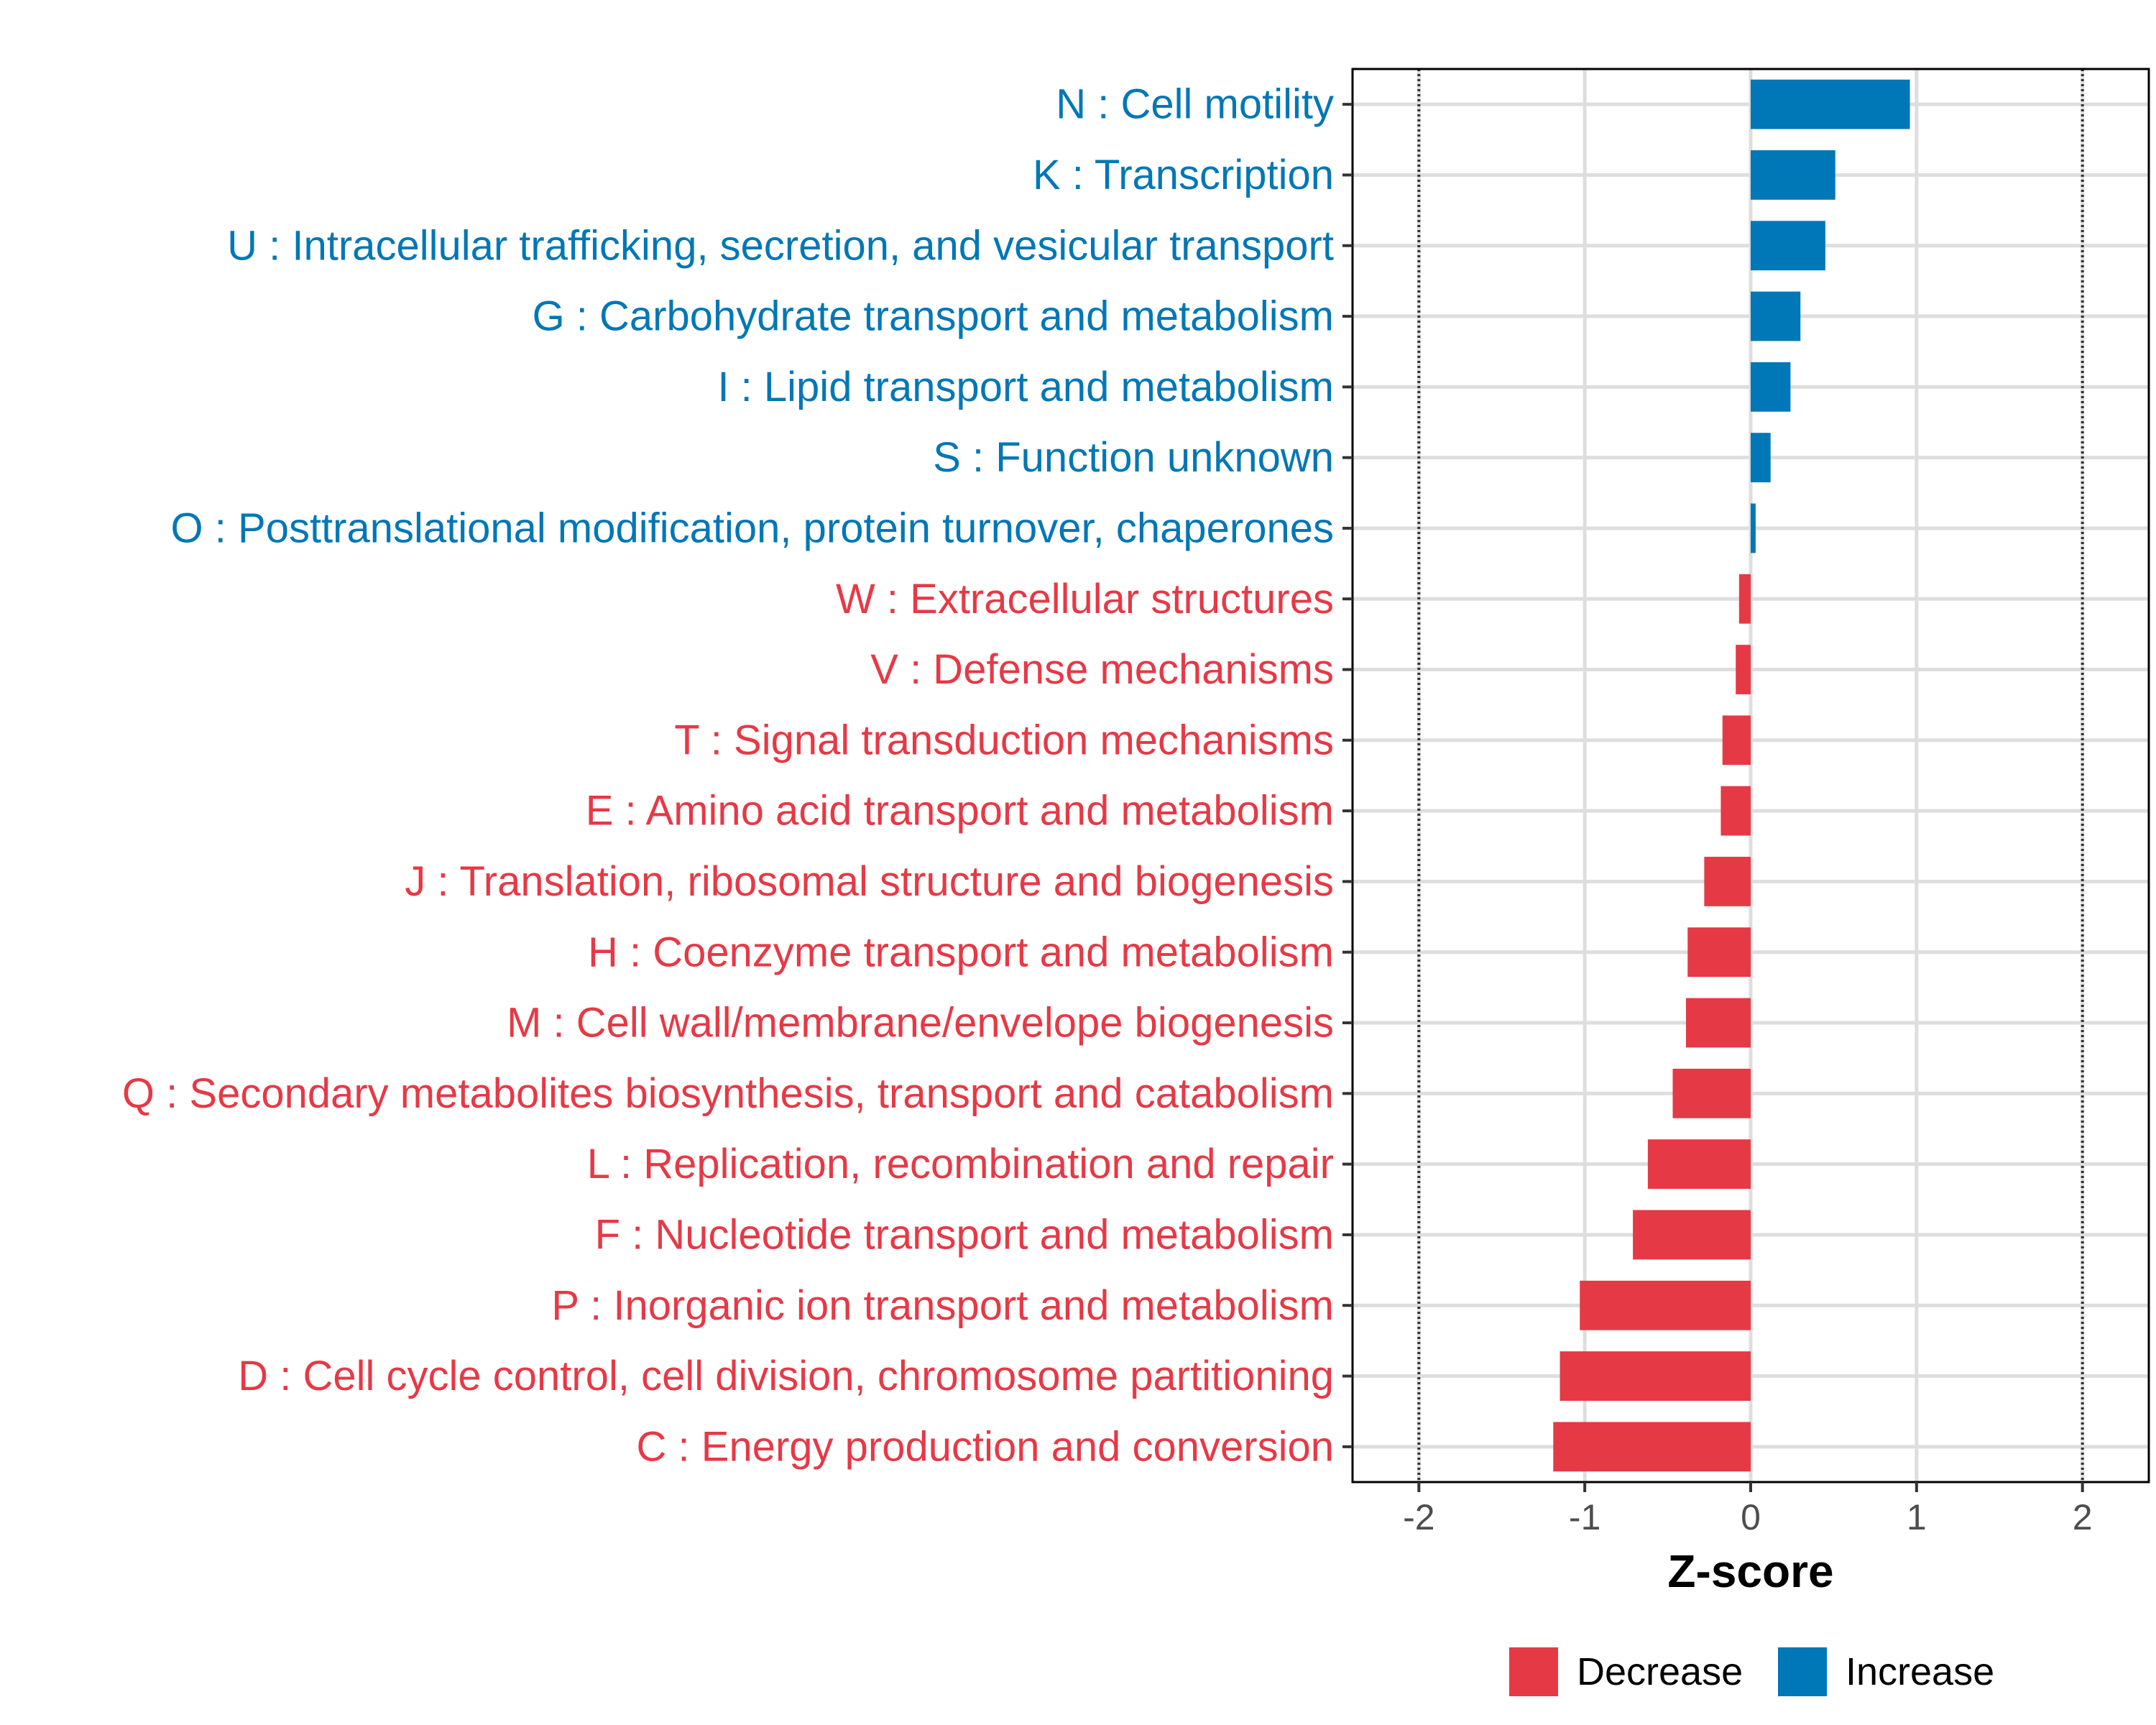  What do you see at coordinates (1102, 669) in the screenshot?
I see `category-label: V : Defense mechanisms` at bounding box center [1102, 669].